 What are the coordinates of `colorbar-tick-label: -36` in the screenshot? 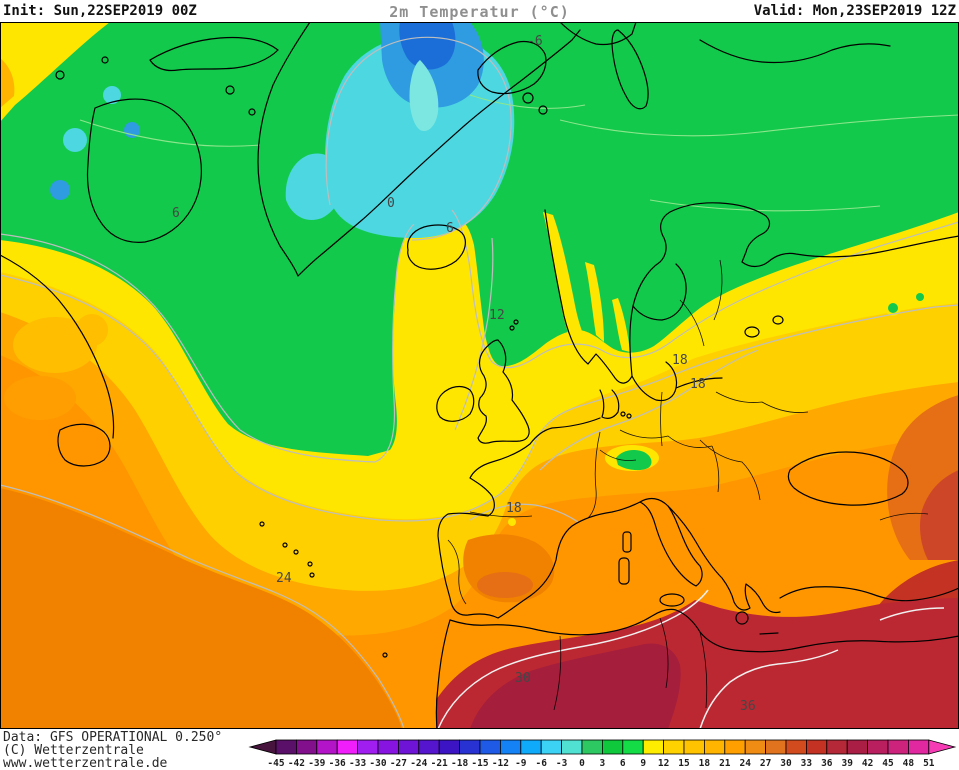 It's located at (337, 763).